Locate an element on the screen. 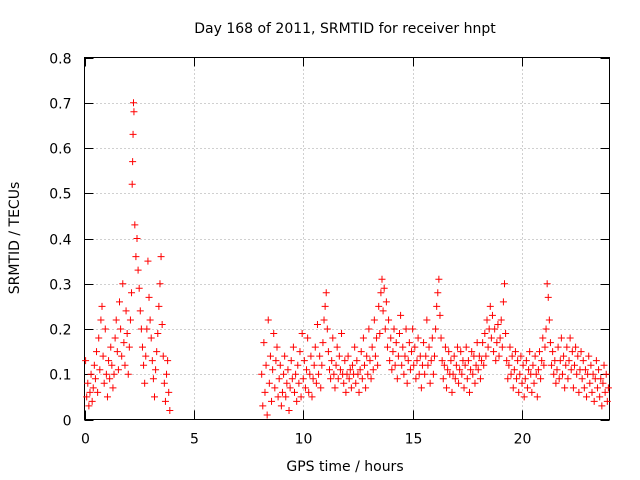 The width and height of the screenshot is (640, 480). y-tick-label: 0.3 is located at coordinates (60, 286).